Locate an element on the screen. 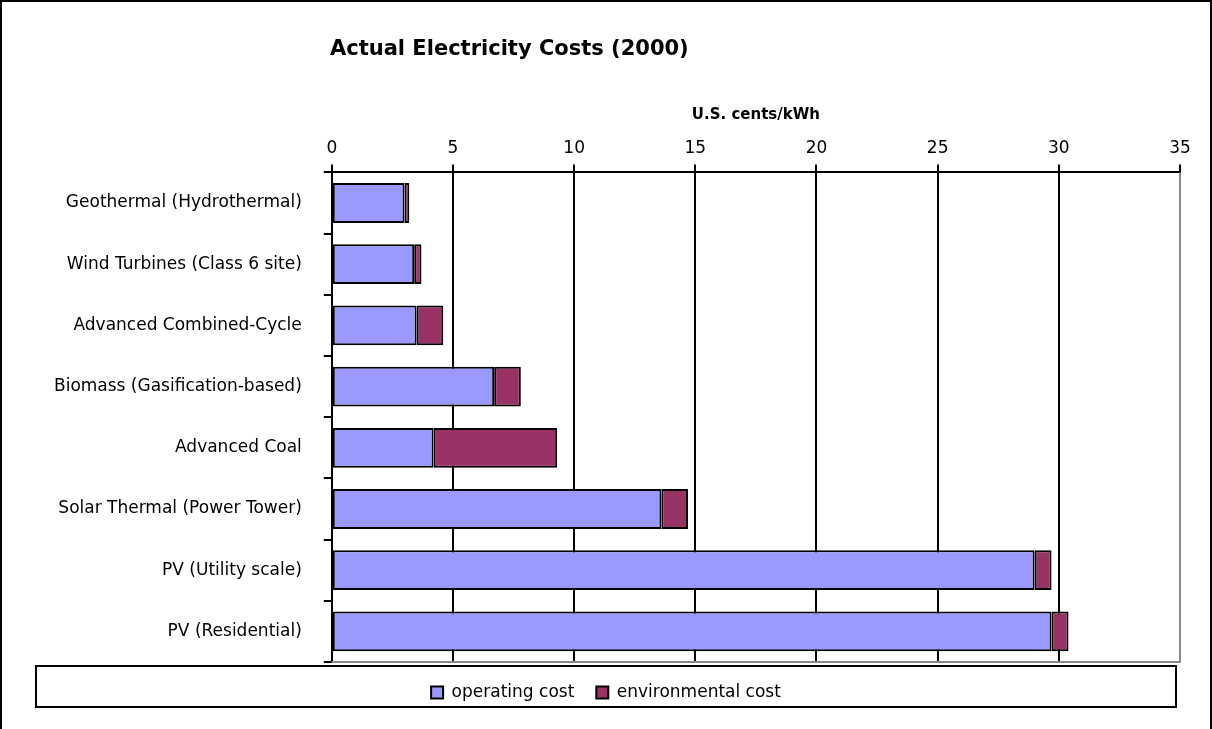 The image size is (1212, 729). x-tick-label: 35 is located at coordinates (1180, 146).